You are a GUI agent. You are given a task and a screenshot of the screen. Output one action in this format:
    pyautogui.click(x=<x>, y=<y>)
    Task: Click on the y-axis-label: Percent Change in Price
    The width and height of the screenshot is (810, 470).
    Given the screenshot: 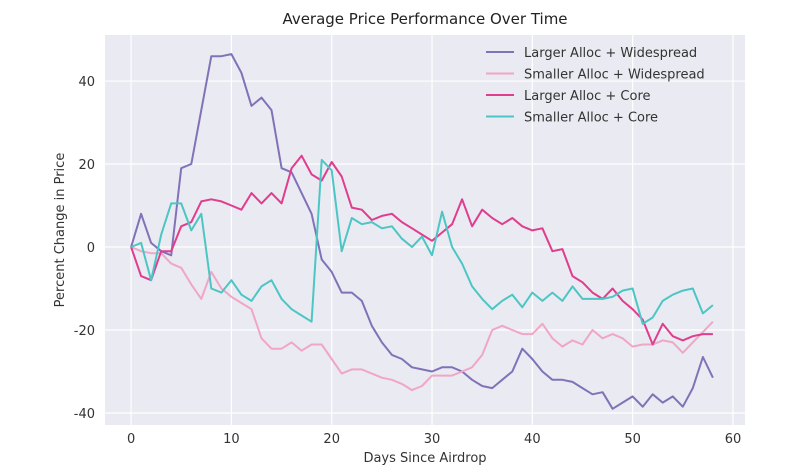 What is the action you would take?
    pyautogui.click(x=60, y=230)
    